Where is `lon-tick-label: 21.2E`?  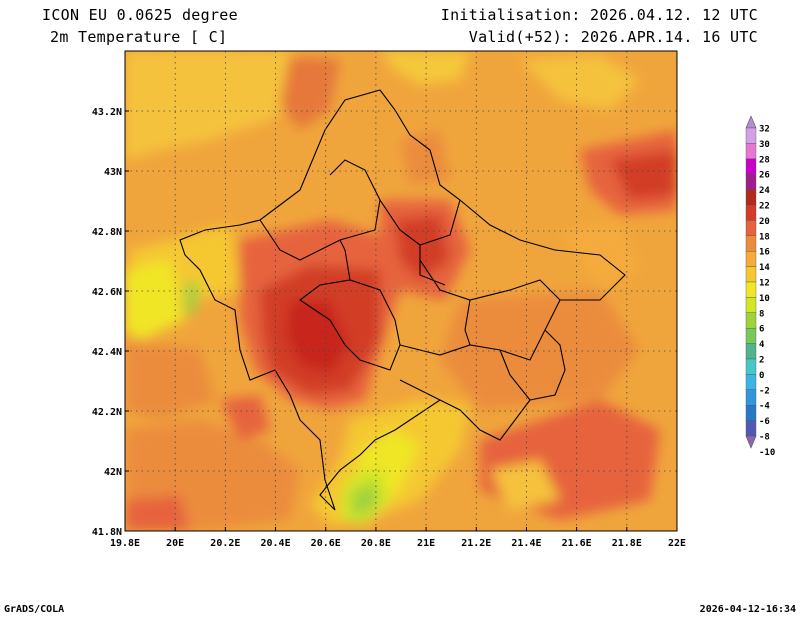 lon-tick-label: 21.2E is located at coordinates (476, 543).